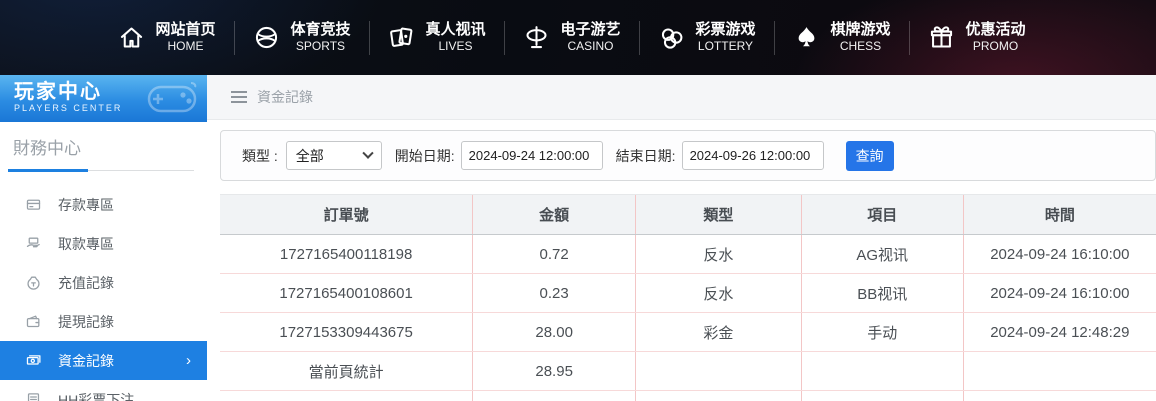 This screenshot has height=401, width=1156. I want to click on table-cell: 0.72, so click(554, 254).